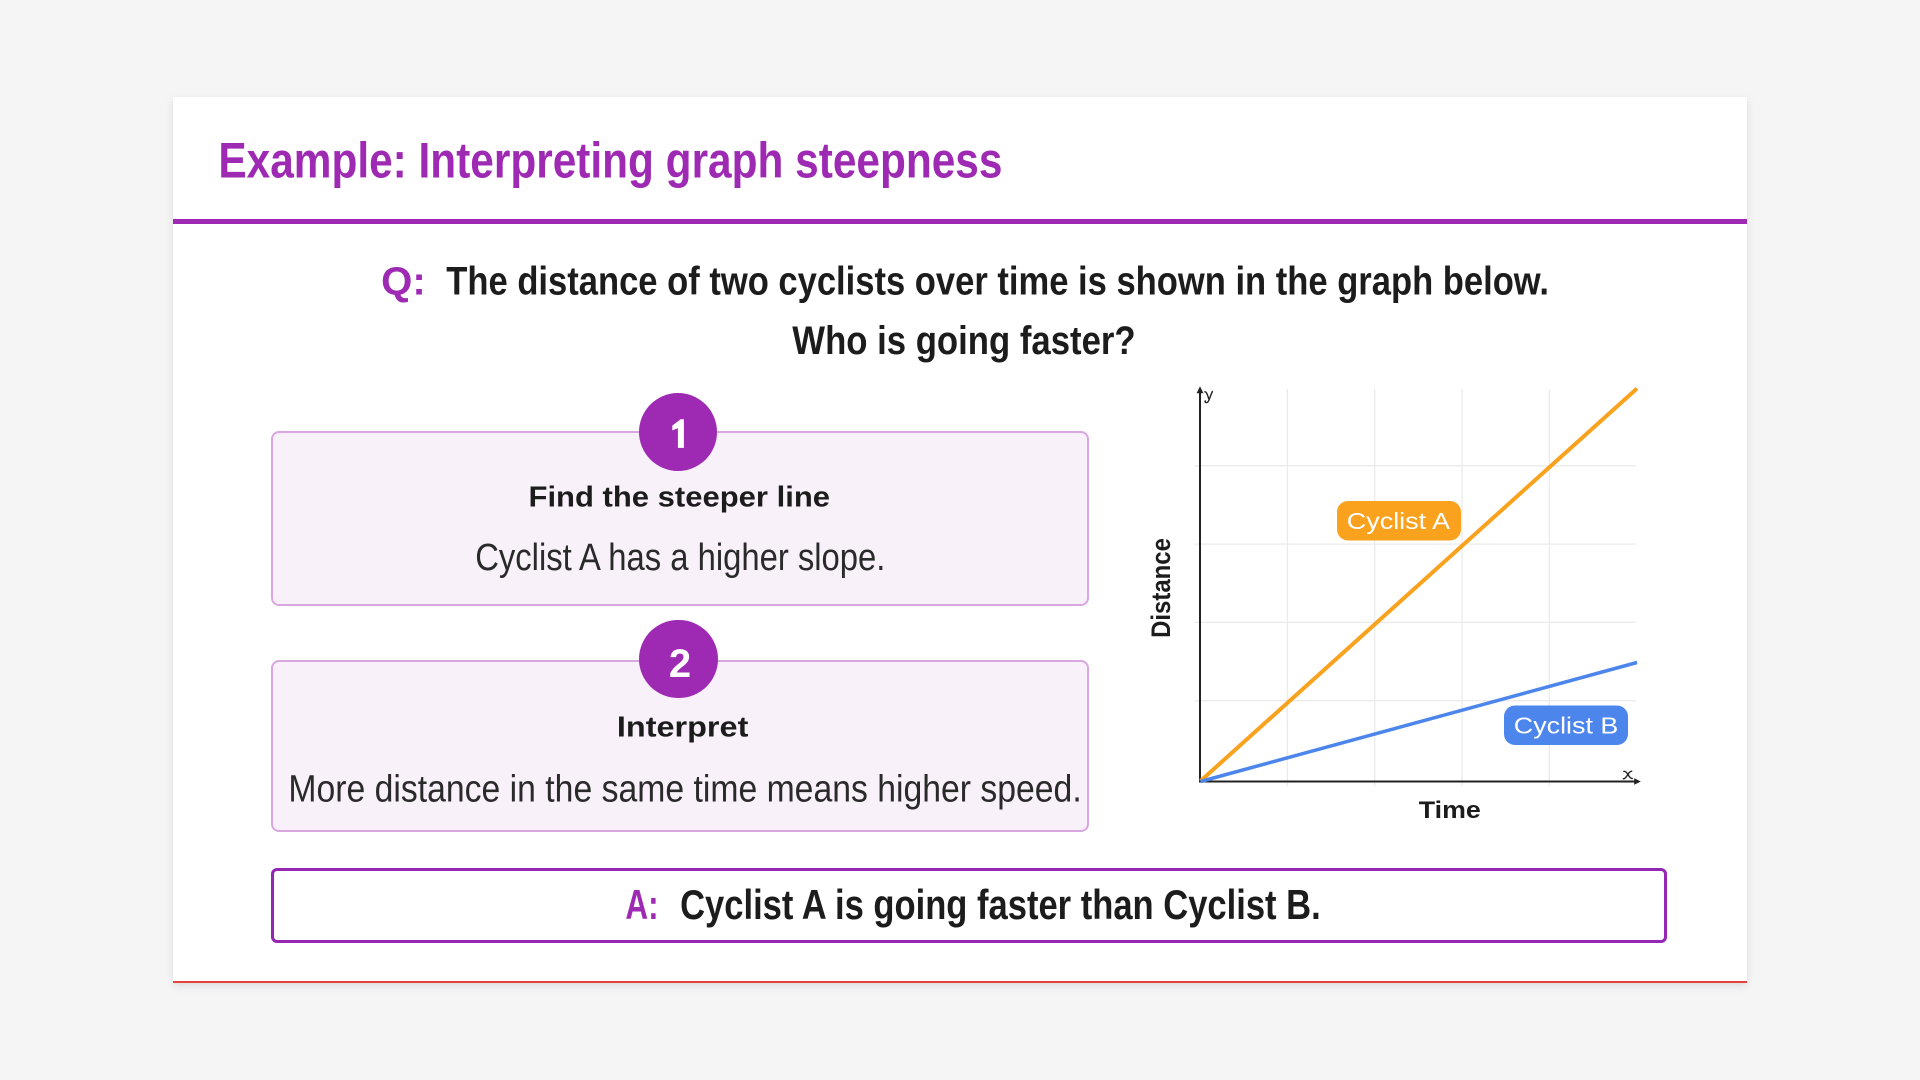  I want to click on svg-text: 2, so click(680, 664).